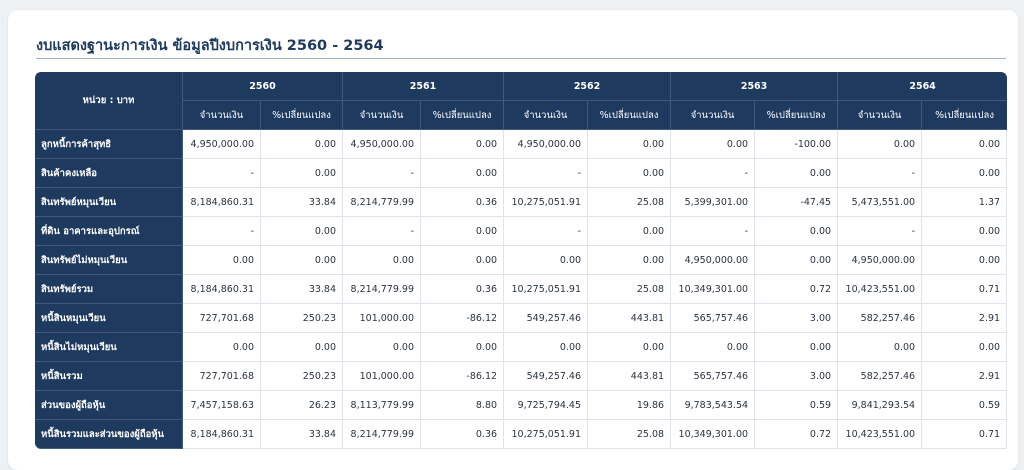  I want to click on pct-change-cell: 19.86, so click(630, 405).